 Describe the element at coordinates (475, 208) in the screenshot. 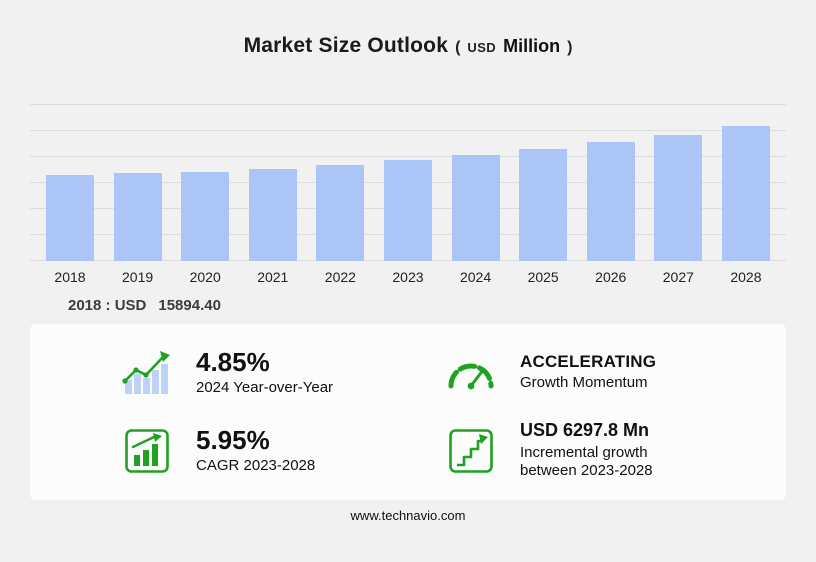

I see `bar-2024` at that location.